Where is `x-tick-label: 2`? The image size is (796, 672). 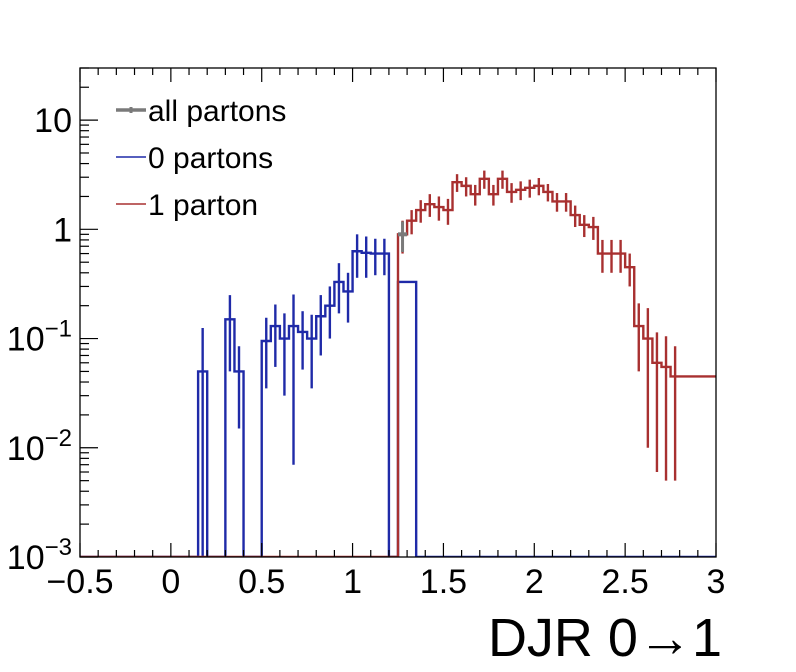
x-tick-label: 2 is located at coordinates (534, 582).